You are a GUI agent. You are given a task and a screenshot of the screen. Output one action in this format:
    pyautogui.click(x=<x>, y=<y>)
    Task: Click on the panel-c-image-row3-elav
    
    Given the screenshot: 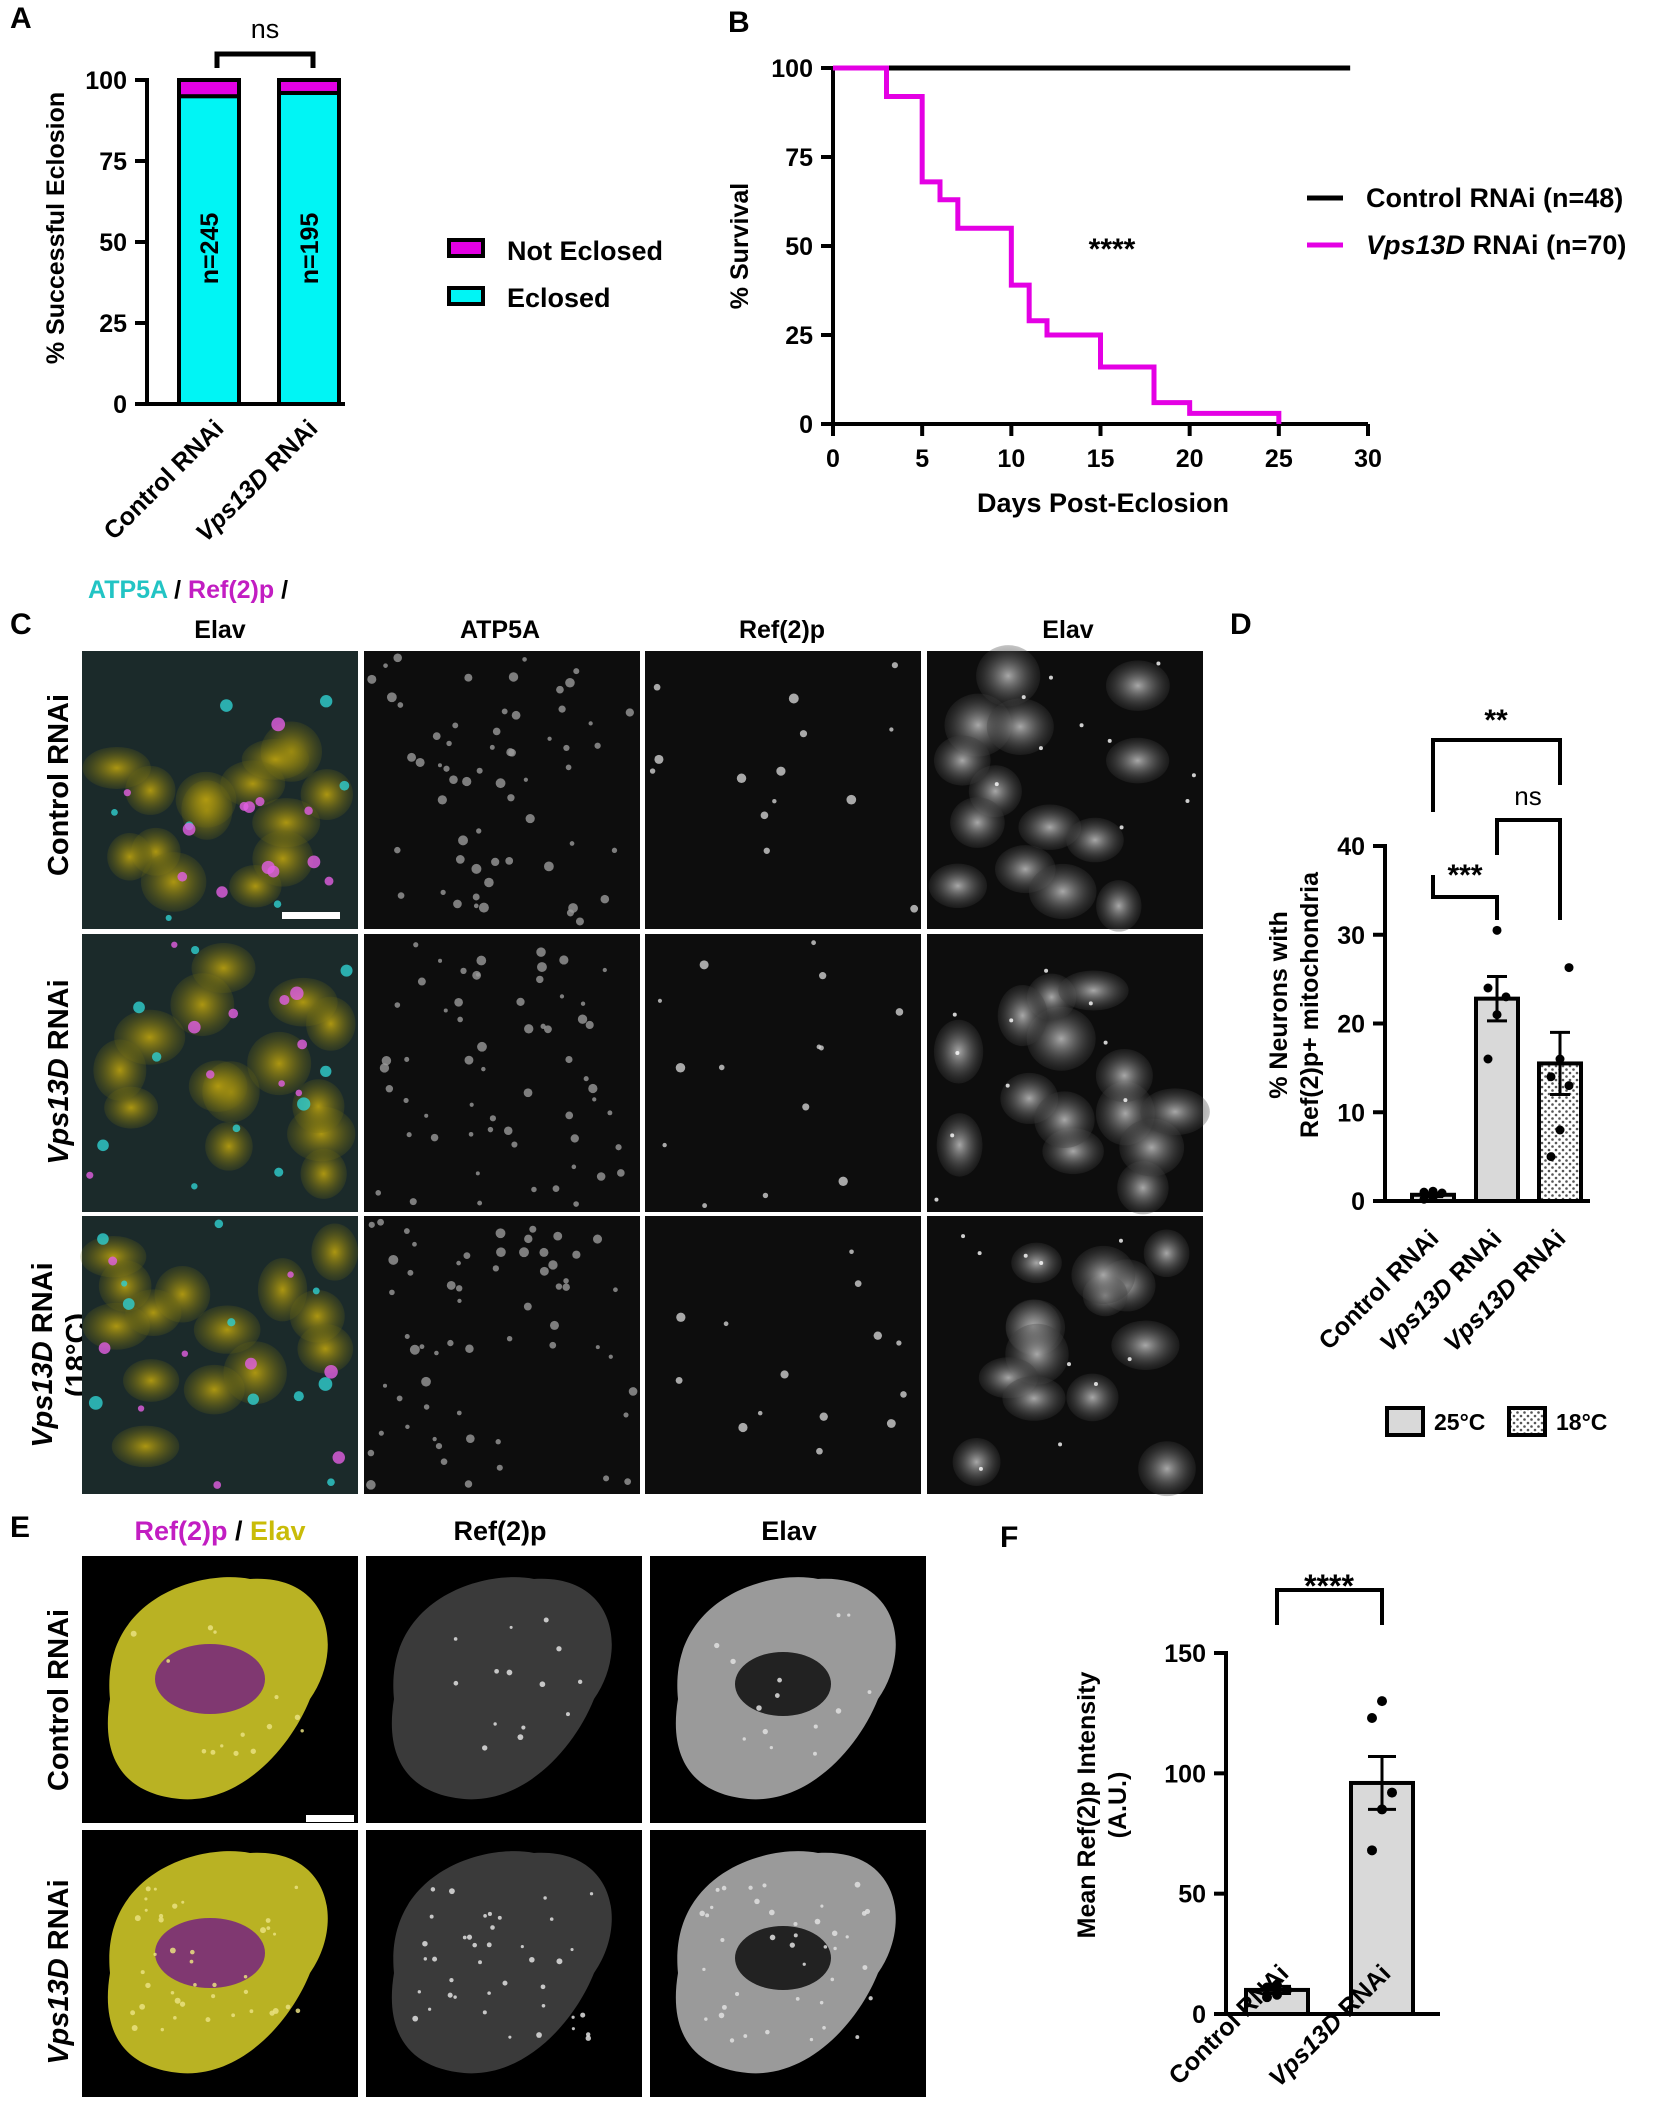 What is the action you would take?
    pyautogui.click(x=1065, y=1356)
    